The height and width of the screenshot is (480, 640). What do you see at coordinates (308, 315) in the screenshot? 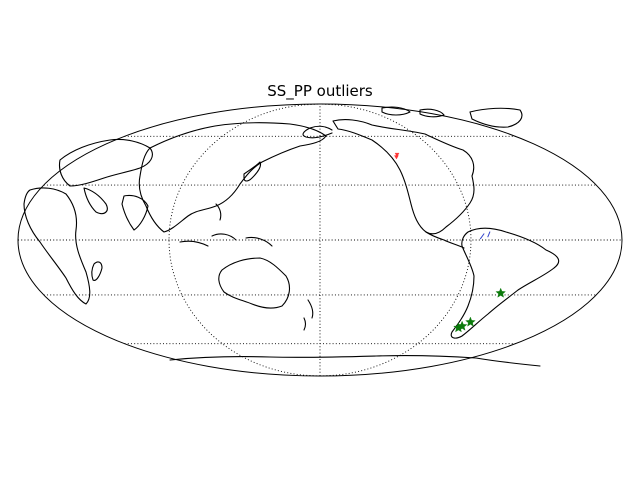
I see `coastline-new-zealand` at bounding box center [308, 315].